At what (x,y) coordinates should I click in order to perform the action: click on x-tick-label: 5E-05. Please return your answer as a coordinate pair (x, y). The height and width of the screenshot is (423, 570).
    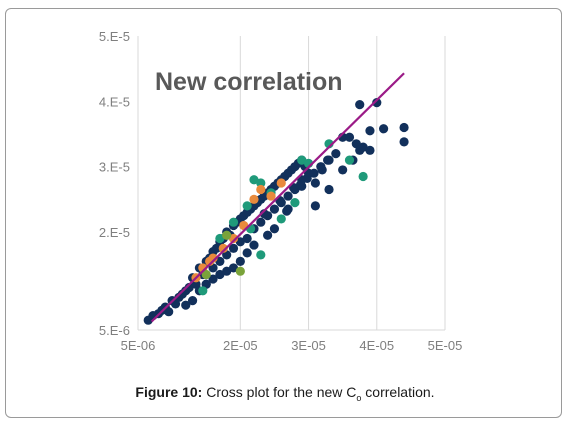
    Looking at the image, I should click on (445, 345).